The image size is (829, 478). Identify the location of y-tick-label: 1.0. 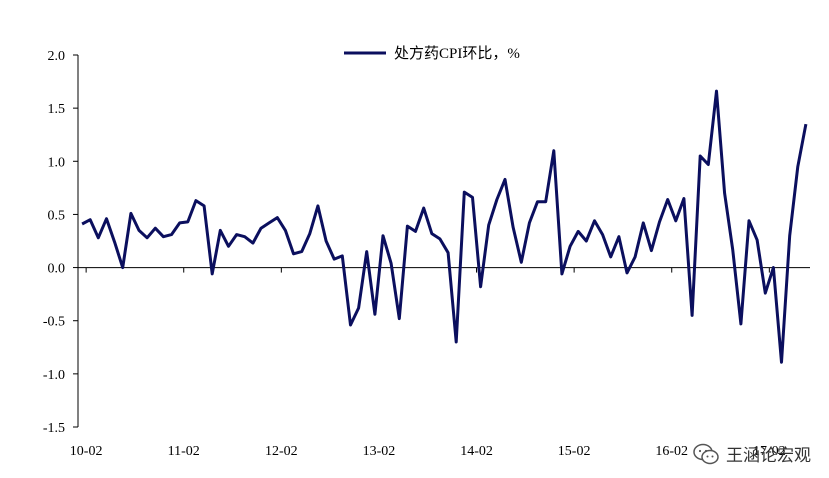
(57, 162).